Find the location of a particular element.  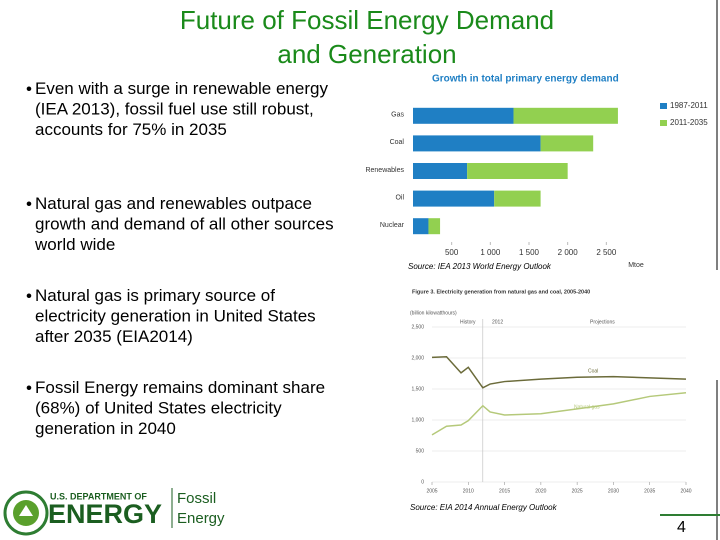

y-tick-label: 2,500 is located at coordinates (417, 327).